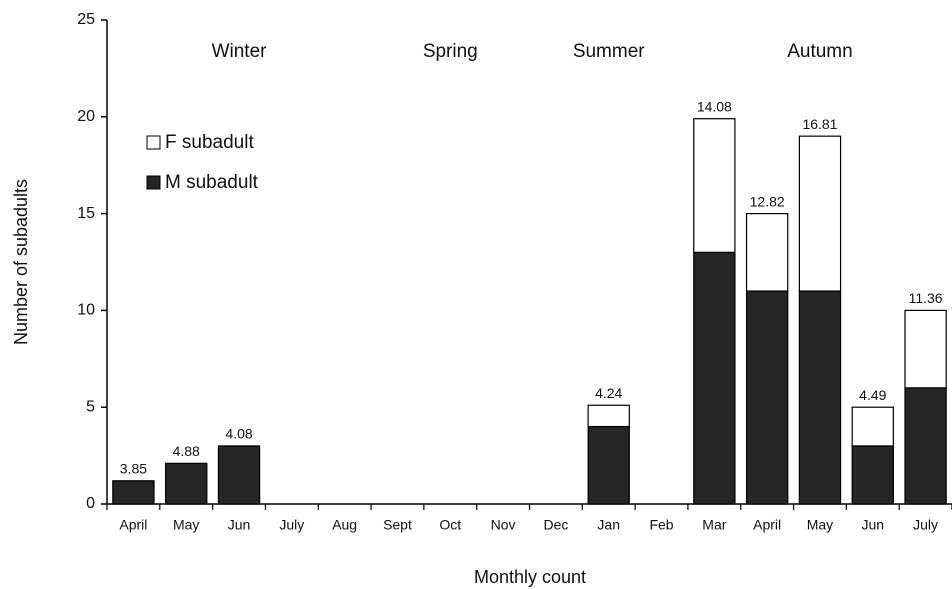 The image size is (952, 589). Describe the element at coordinates (240, 51) in the screenshot. I see `season-label: Winter` at that location.